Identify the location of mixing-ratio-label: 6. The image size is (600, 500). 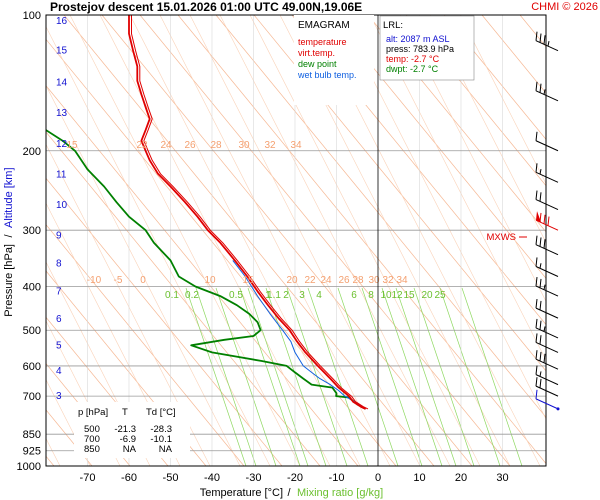
(354, 295).